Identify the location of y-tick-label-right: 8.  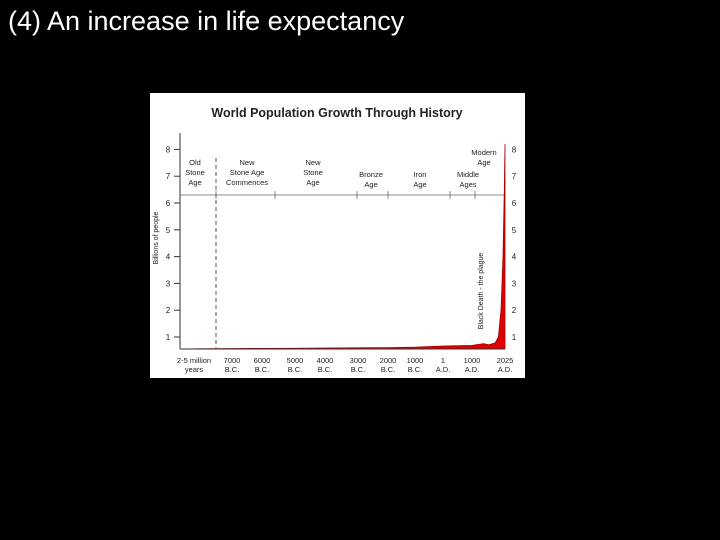
(514, 149).